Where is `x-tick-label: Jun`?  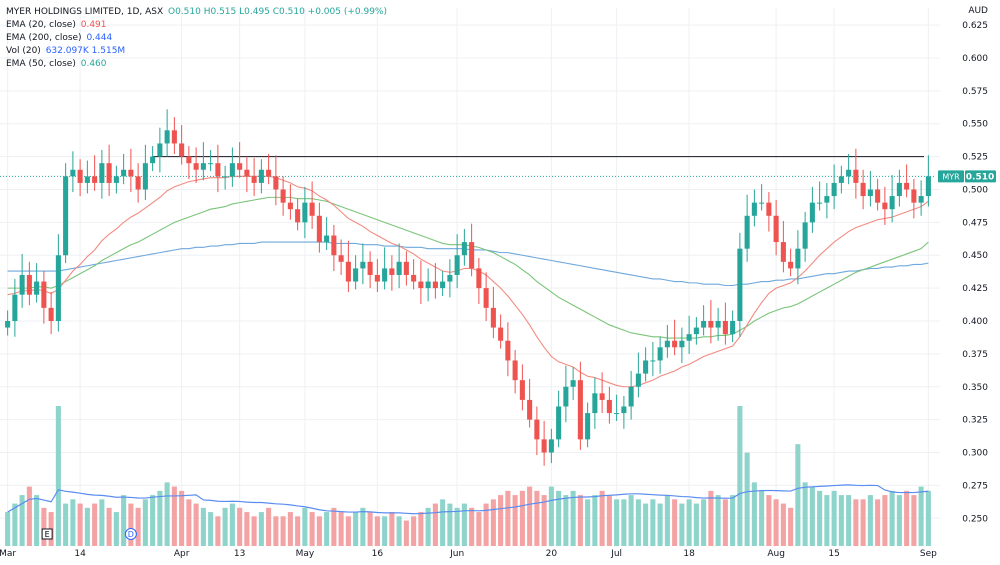
x-tick-label: Jun is located at coordinates (456, 554).